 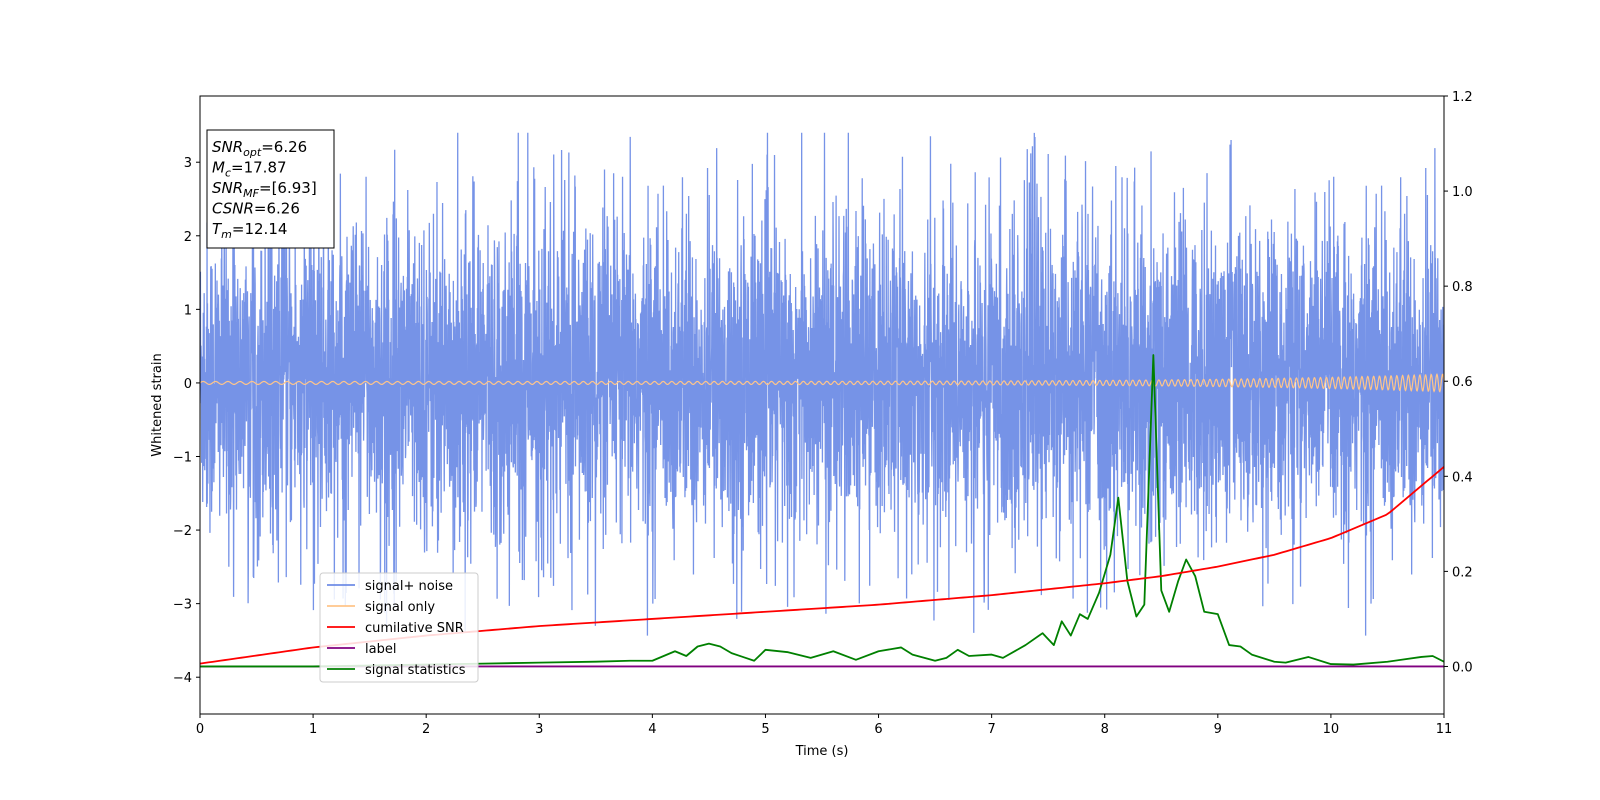 I want to click on y-axis-label: Whitened strain, so click(x=157, y=404).